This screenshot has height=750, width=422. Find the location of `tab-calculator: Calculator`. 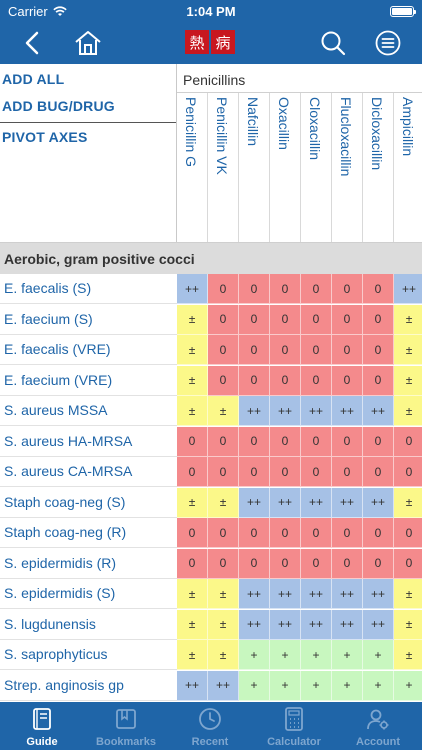

tab-calculator: Calculator is located at coordinates (294, 726).